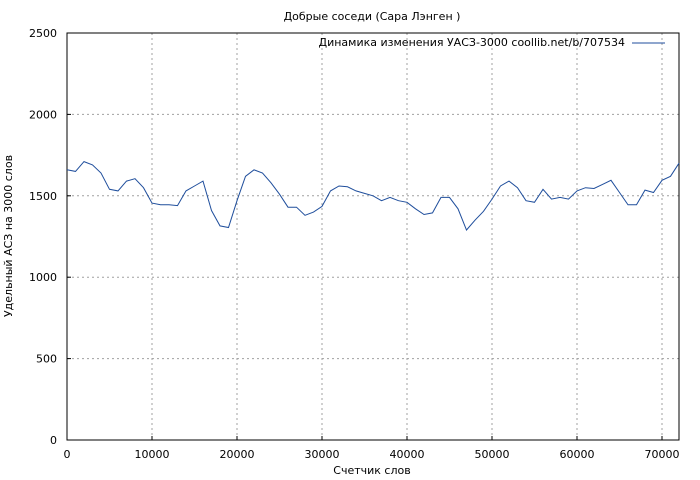  Describe the element at coordinates (43, 114) in the screenshot. I see `y-tick-label: 2000` at that location.